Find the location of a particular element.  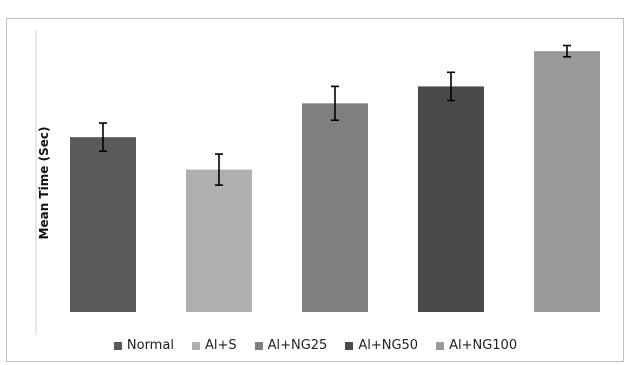

legend-label: Al+S is located at coordinates (220, 345).